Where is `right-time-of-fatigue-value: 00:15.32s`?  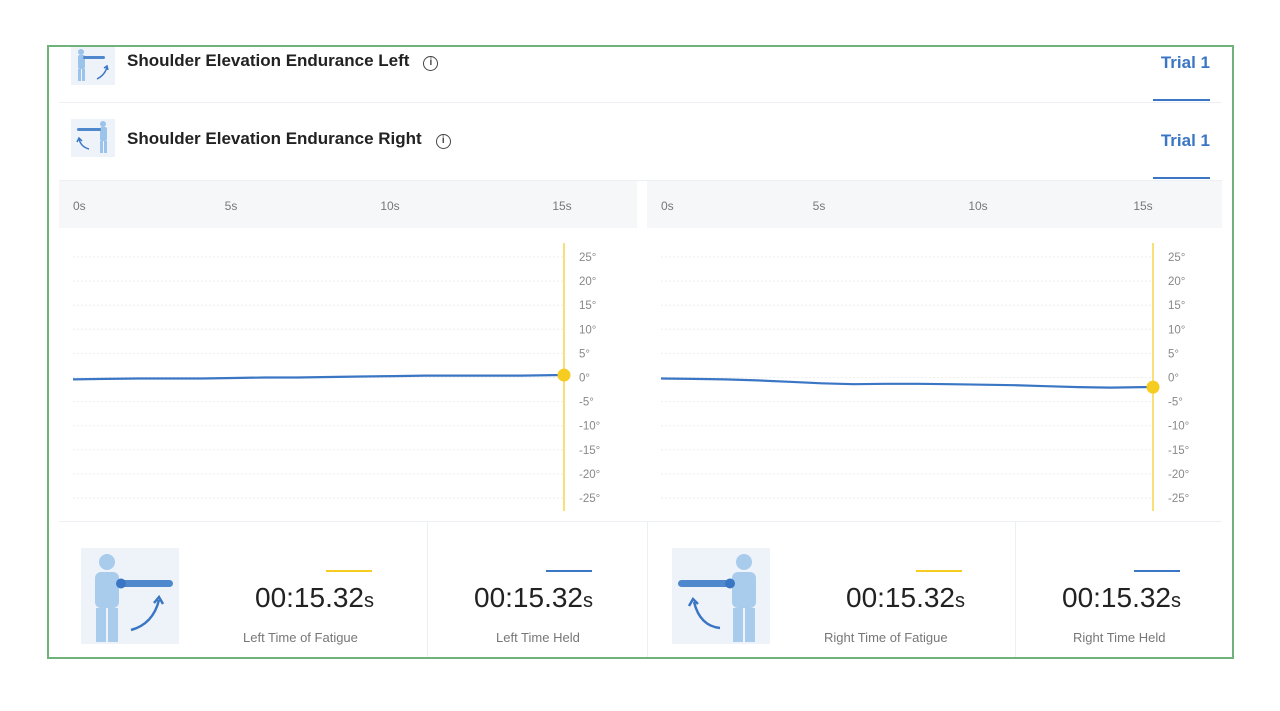 right-time-of-fatigue-value: 00:15.32s is located at coordinates (905, 597).